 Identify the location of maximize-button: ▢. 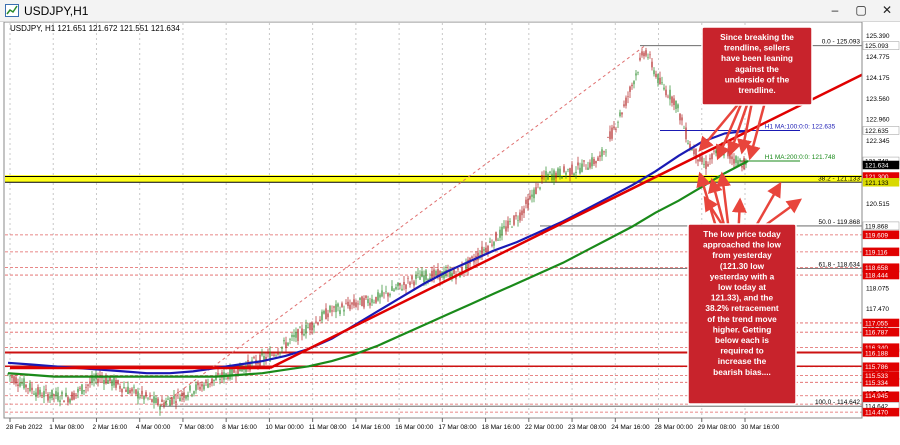
(861, 10).